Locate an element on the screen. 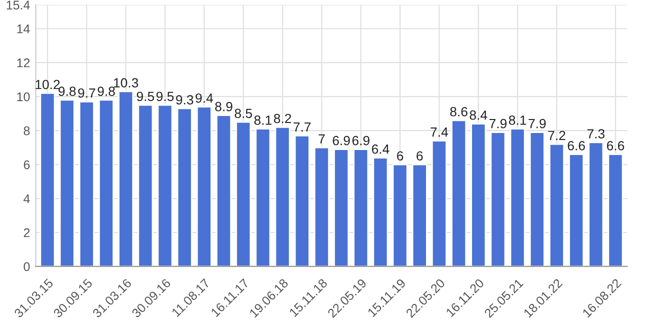 The image size is (650, 323). y-tick-label: 6 is located at coordinates (27, 165).